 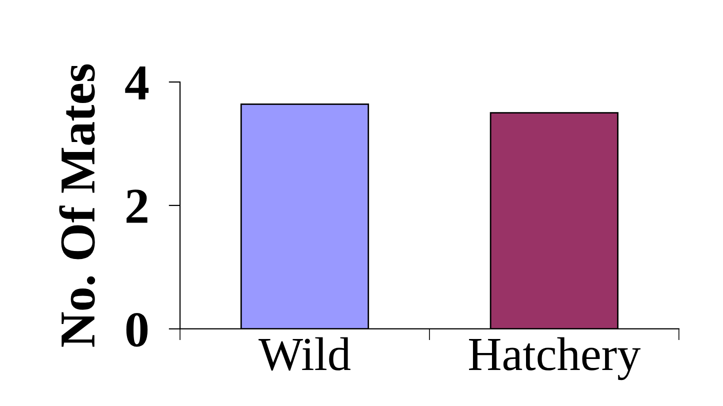 What do you see at coordinates (137, 206) in the screenshot?
I see `y-tick-label: 2` at bounding box center [137, 206].